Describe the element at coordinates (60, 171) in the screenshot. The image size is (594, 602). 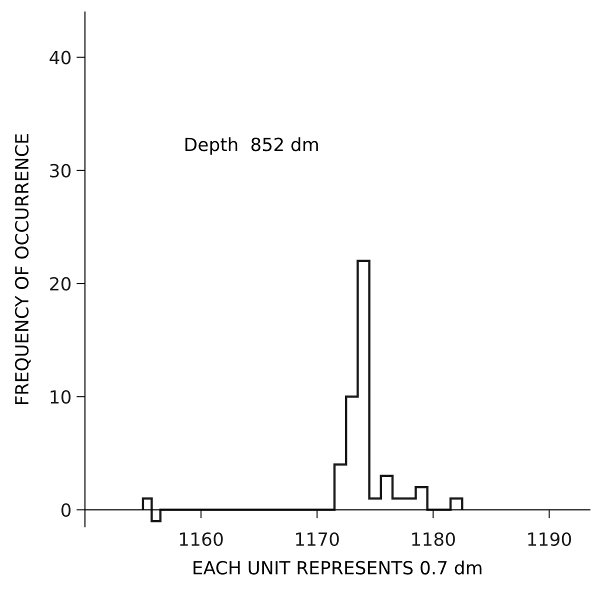
I see `y-tick-label: 30` at that location.